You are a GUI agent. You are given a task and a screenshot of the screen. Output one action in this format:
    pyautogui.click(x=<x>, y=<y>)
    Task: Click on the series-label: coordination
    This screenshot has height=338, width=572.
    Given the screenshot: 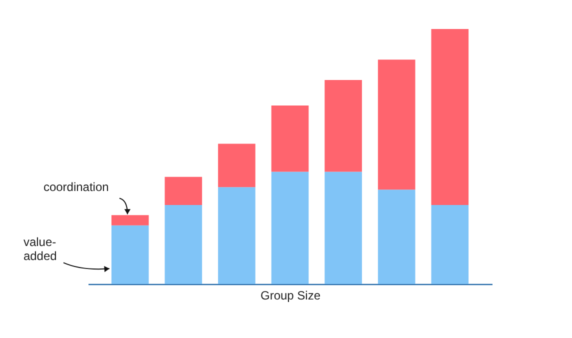 What is the action you would take?
    pyautogui.click(x=76, y=187)
    